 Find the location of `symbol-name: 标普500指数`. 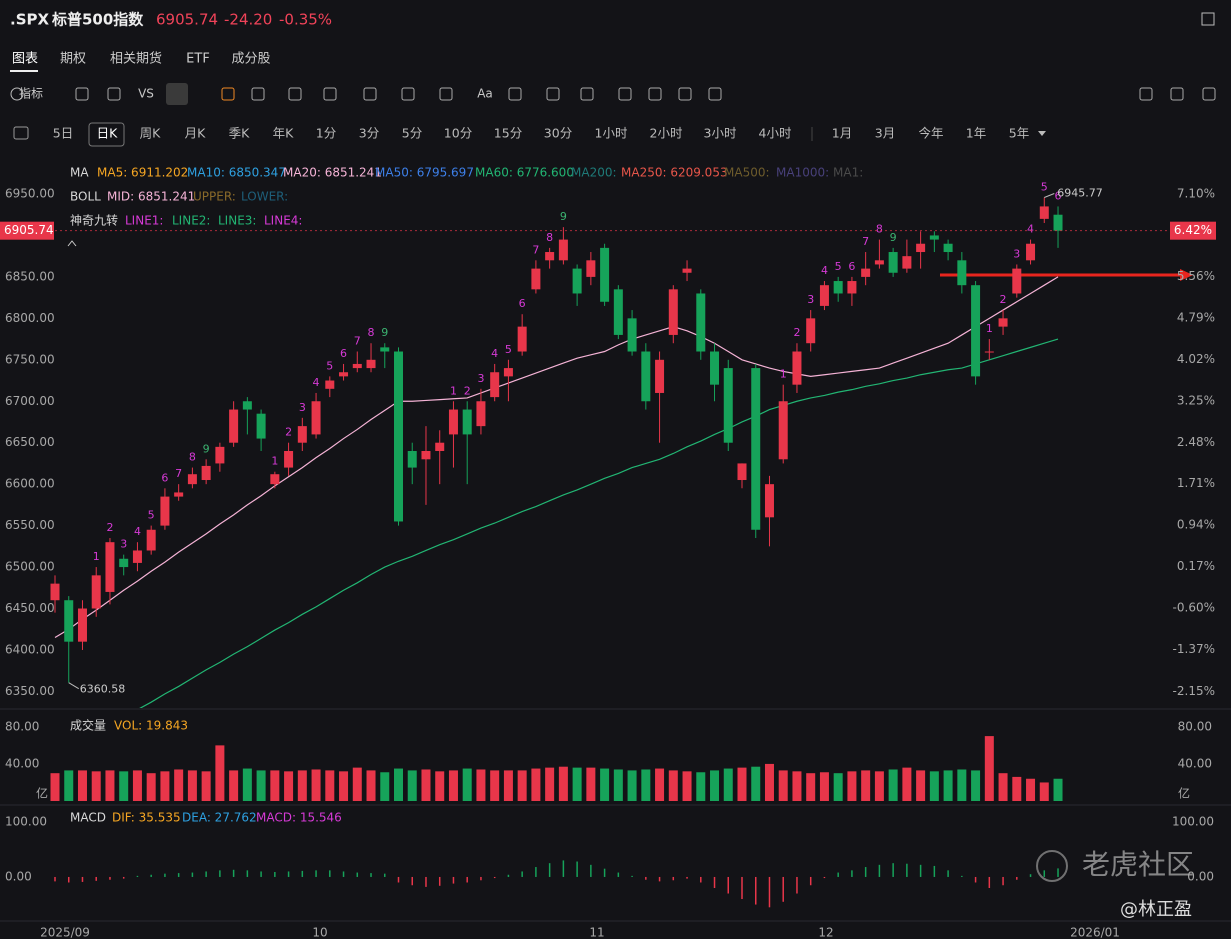

symbol-name: 标普500指数 is located at coordinates (97, 20).